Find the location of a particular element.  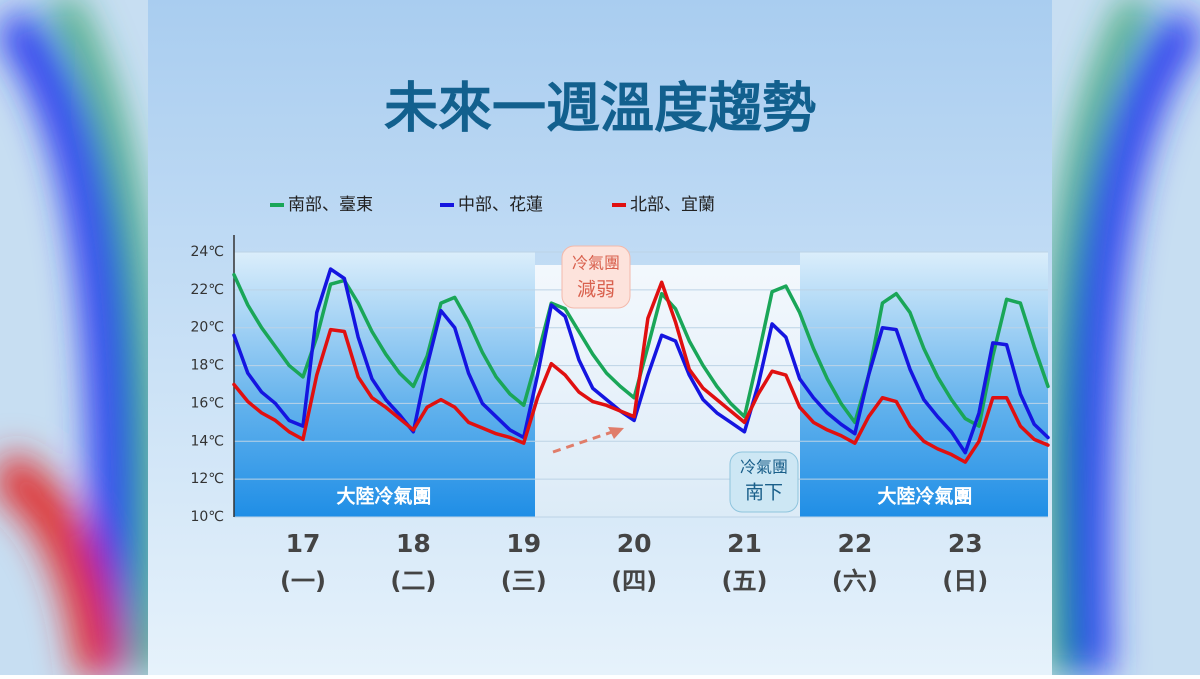

x-tick-label: 20 is located at coordinates (634, 543).